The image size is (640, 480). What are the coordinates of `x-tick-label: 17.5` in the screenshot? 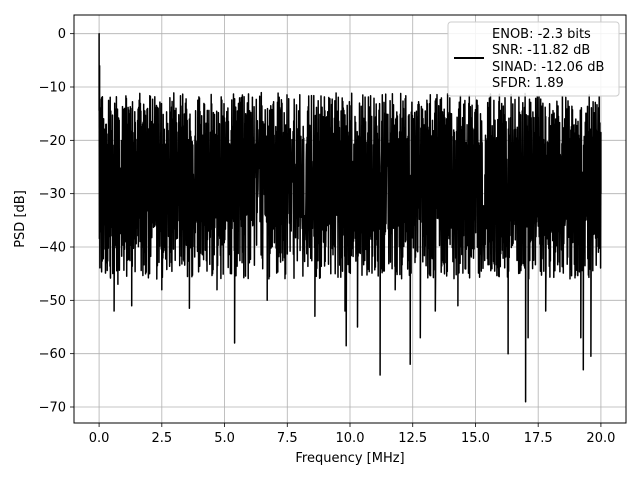 It's located at (538, 438).